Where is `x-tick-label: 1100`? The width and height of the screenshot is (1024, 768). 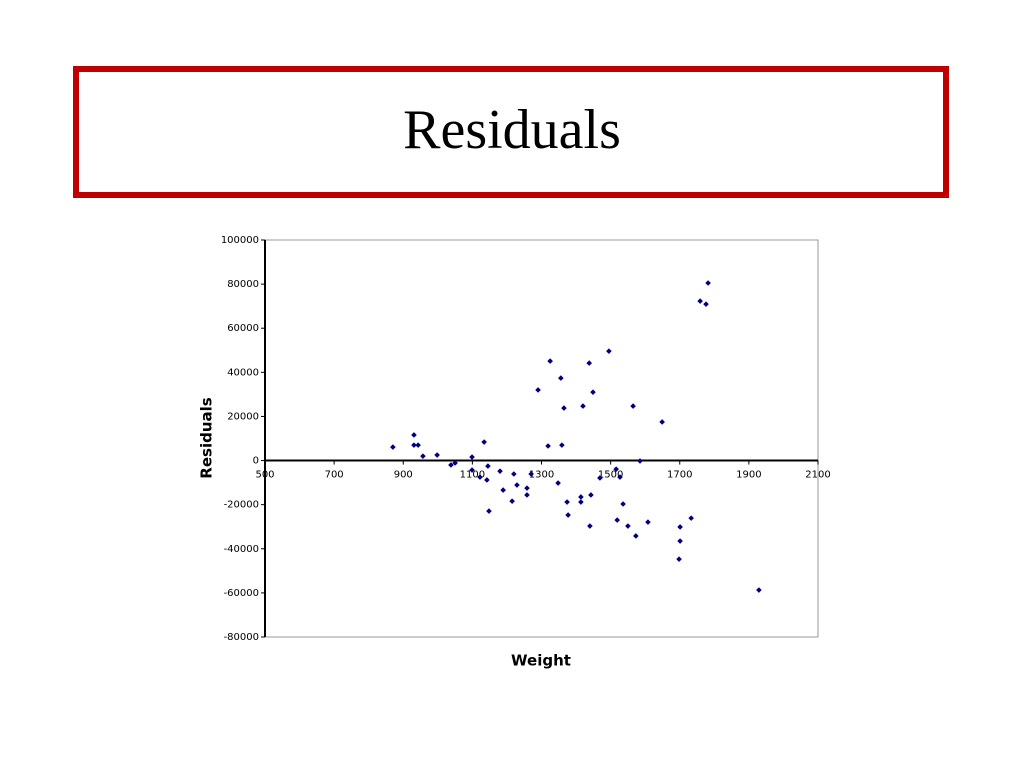 x-tick-label: 1100 is located at coordinates (472, 475).